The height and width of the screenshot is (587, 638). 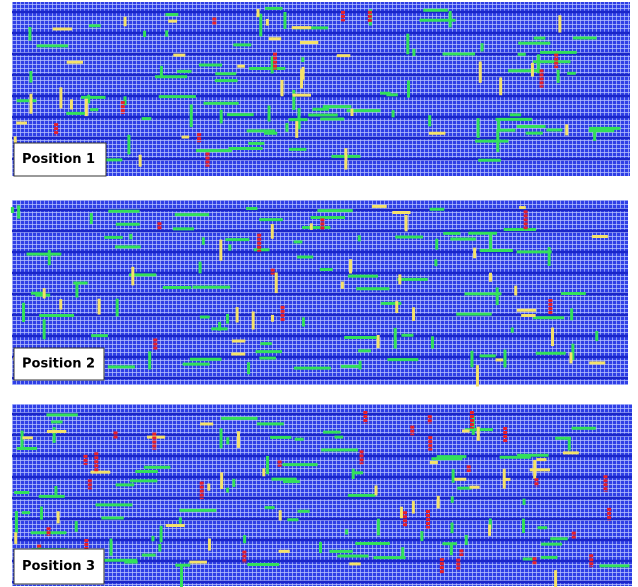 I want to click on panel-label: Position 3, so click(x=58, y=566).